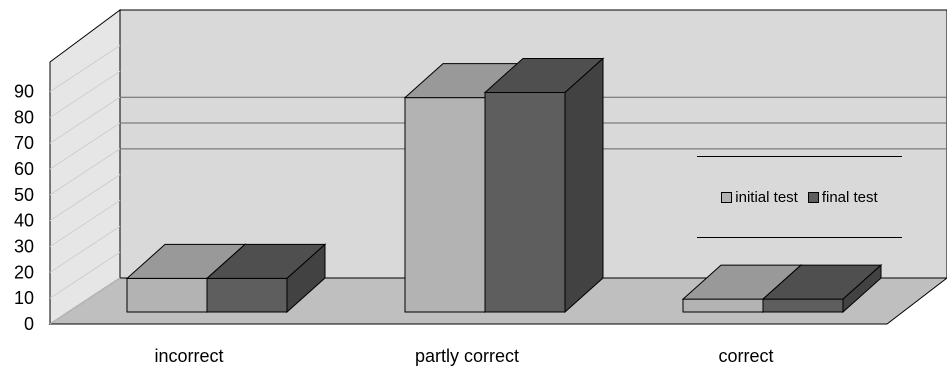 This screenshot has height=370, width=947. Describe the element at coordinates (799, 197) in the screenshot. I see `legend: initial test final test` at that location.